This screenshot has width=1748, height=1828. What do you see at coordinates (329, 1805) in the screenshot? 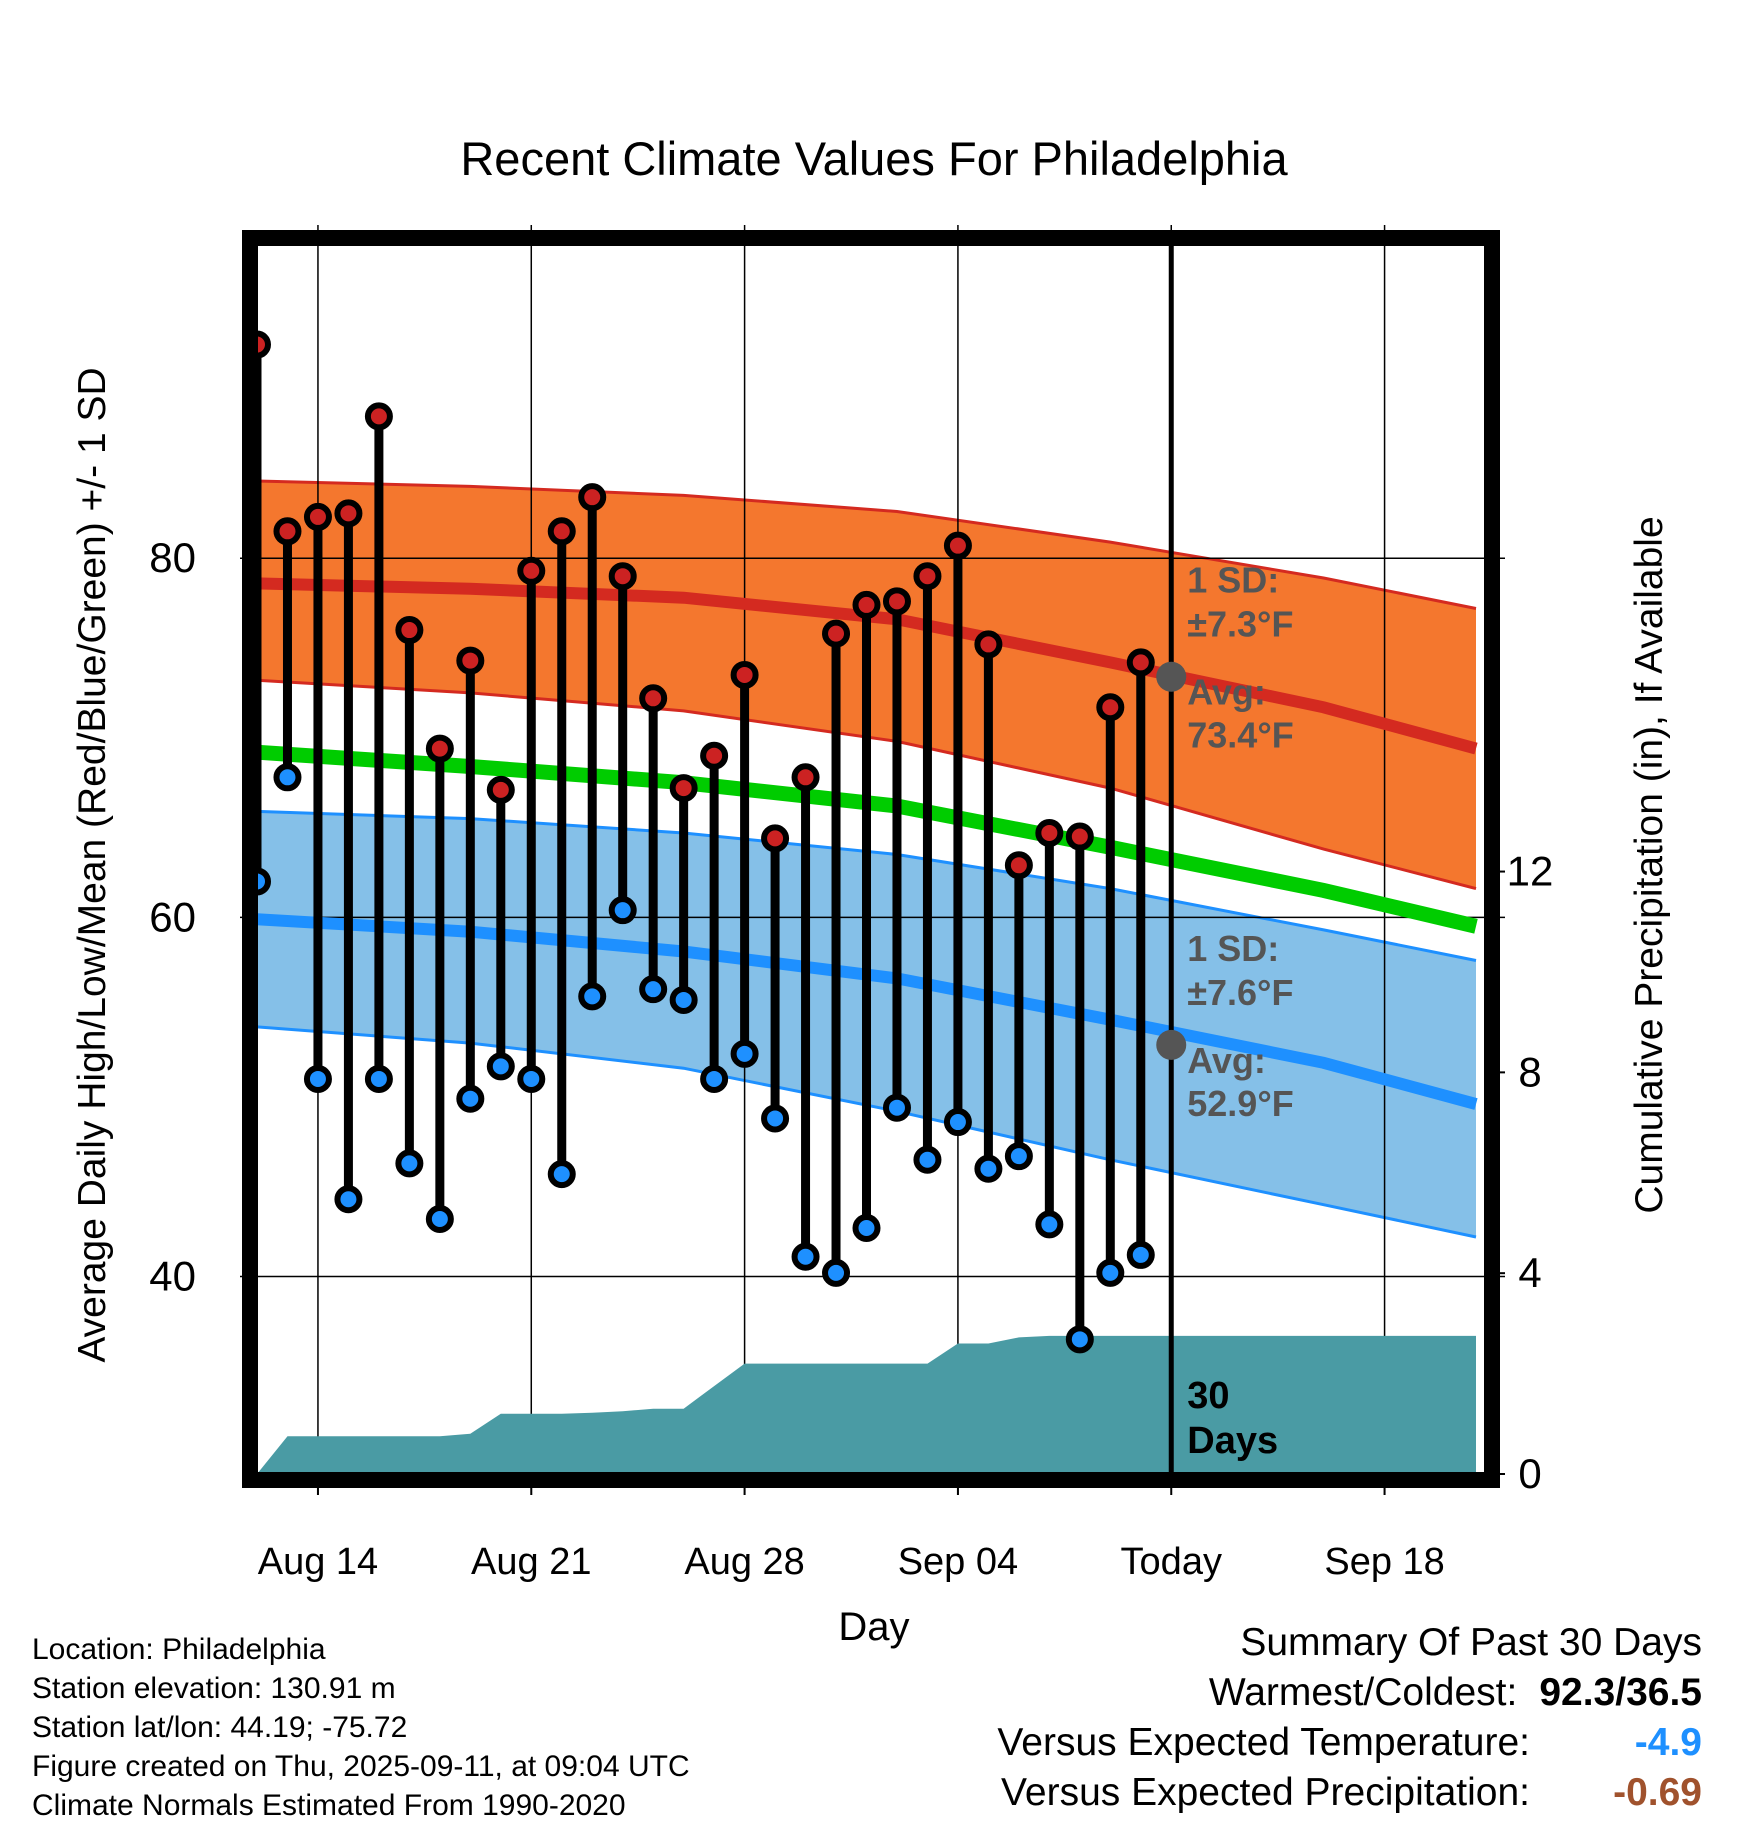
I see `normals-text: Climate Normals Estimated From 1990-2020` at bounding box center [329, 1805].